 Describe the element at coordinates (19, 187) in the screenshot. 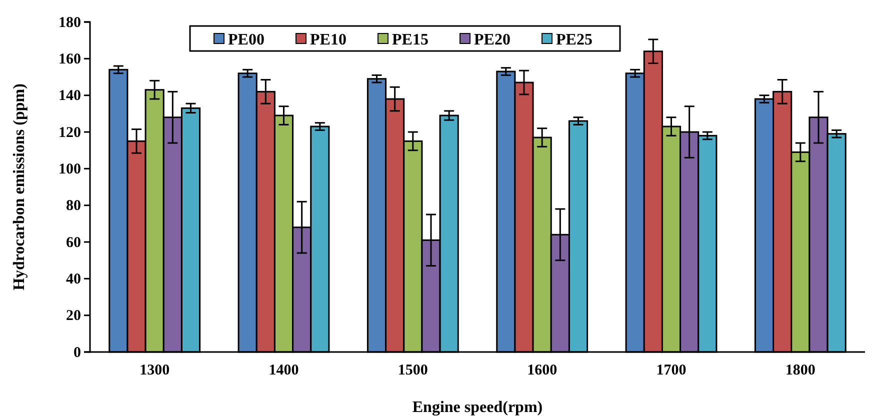

I see `y-axis-title: Hydrocarbon emissions (ppm)` at that location.